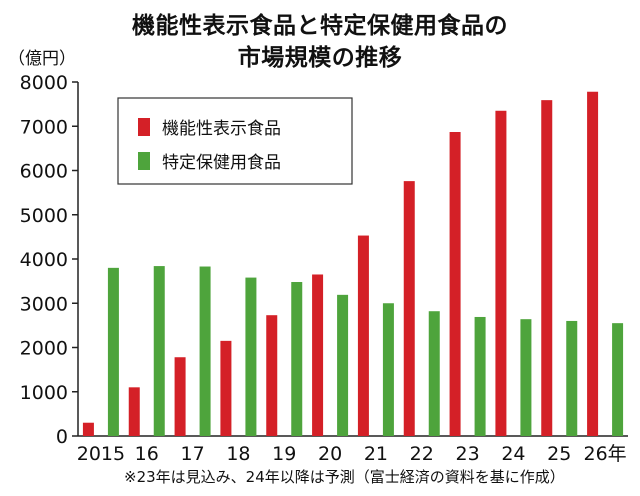 The height and width of the screenshot is (496, 640). What do you see at coordinates (44, 393) in the screenshot?
I see `y-tick-label: 1000` at bounding box center [44, 393].